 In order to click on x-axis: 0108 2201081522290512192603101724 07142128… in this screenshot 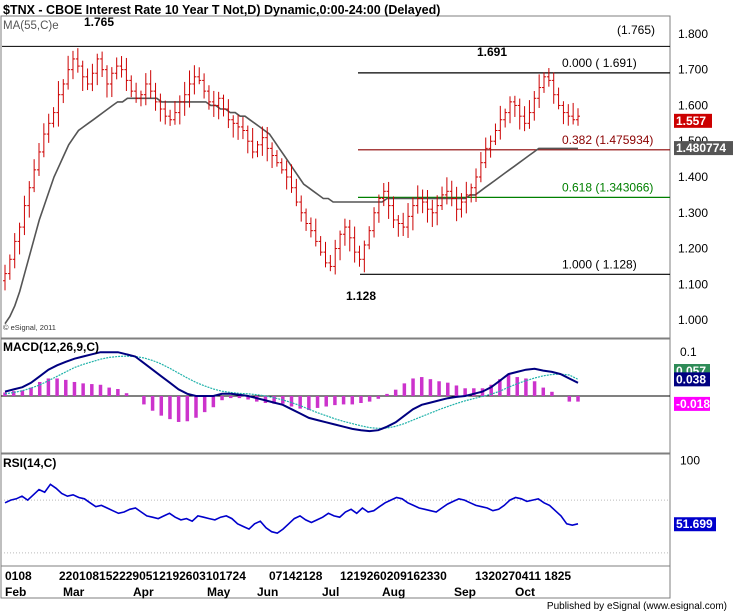, I will do `click(288, 584)`.